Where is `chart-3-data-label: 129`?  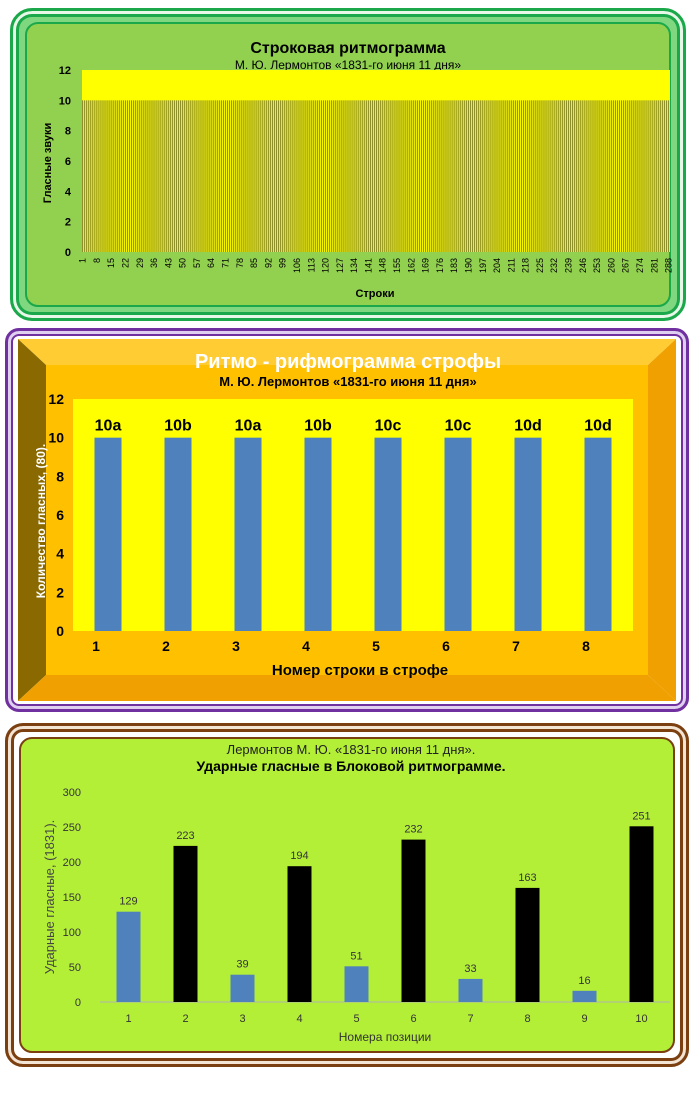 chart-3-data-label: 129 is located at coordinates (128, 902).